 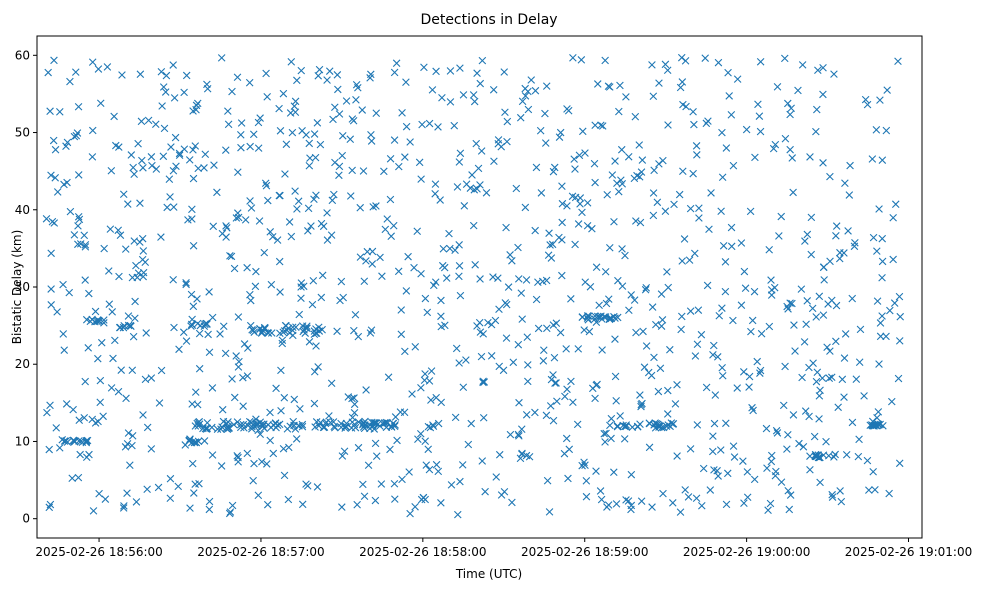 What do you see at coordinates (488, 20) in the screenshot?
I see `chart-title: Detections in Delay` at bounding box center [488, 20].